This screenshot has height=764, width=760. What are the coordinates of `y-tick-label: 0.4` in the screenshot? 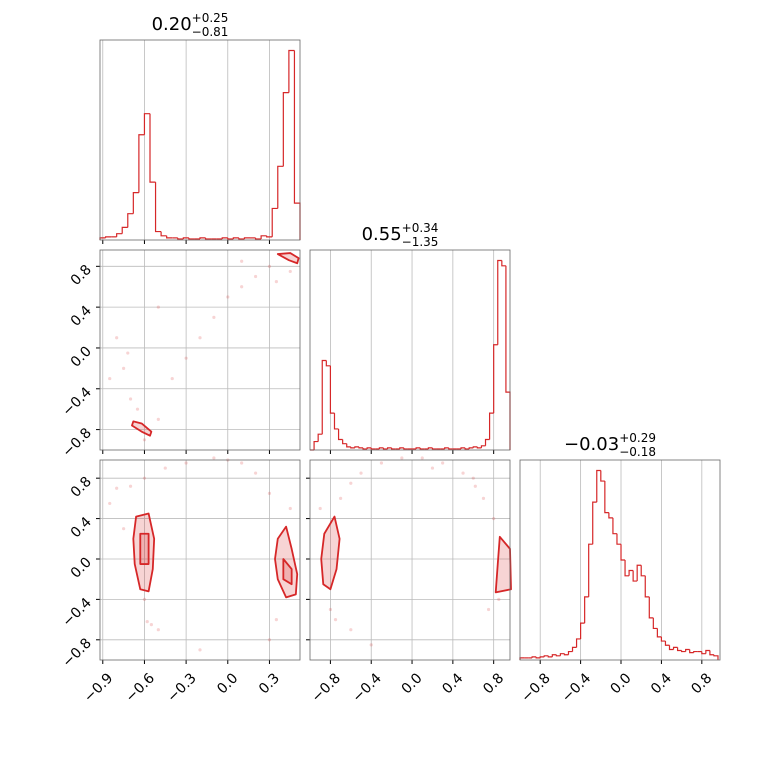 It's located at (81, 527).